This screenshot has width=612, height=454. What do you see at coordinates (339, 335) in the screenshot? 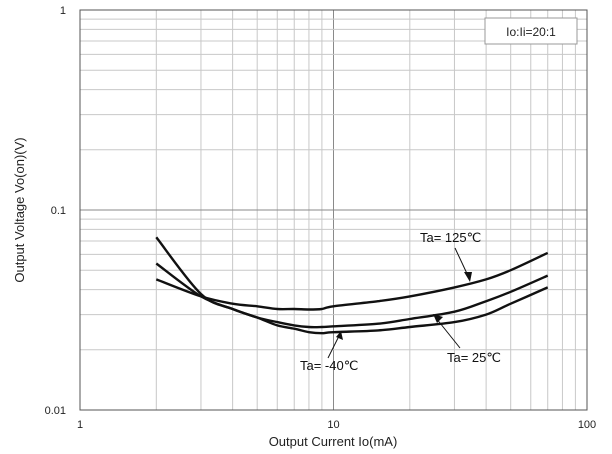
I see `annotation-arrowhead-minus40c` at bounding box center [339, 335].